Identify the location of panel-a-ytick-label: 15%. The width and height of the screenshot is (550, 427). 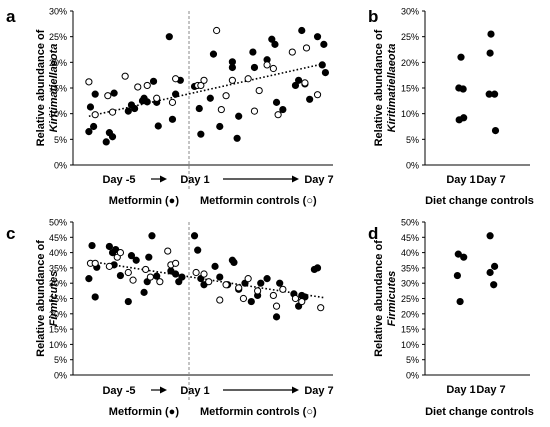
(58, 89).